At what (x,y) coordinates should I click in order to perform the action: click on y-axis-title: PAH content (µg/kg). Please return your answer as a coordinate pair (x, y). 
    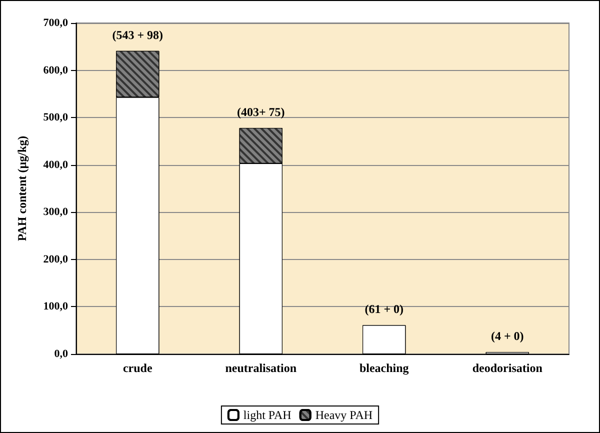
    Looking at the image, I should click on (22, 189).